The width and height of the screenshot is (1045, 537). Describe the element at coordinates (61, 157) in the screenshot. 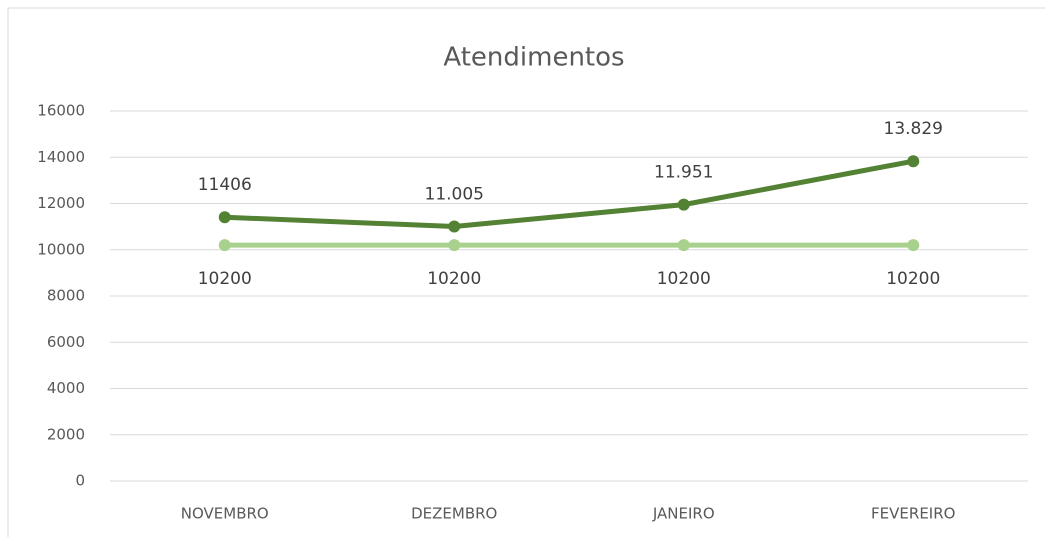

I see `y-tick-label: 14000` at that location.